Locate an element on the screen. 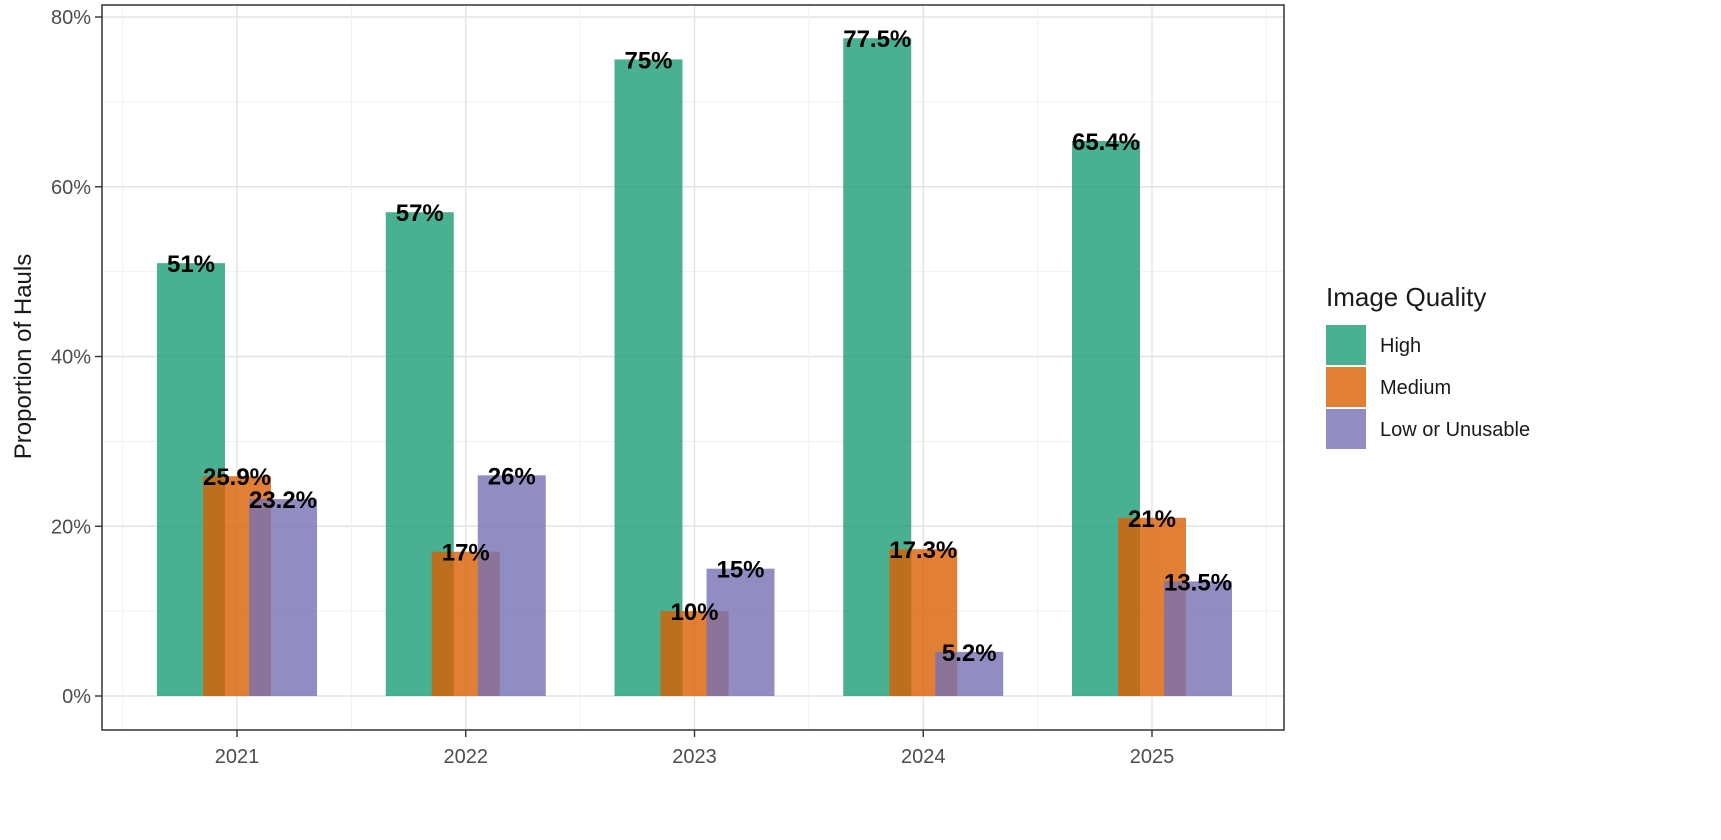 This screenshot has width=1721, height=840. data-label-low-or-unusable-2024: 5.2% is located at coordinates (969, 653).